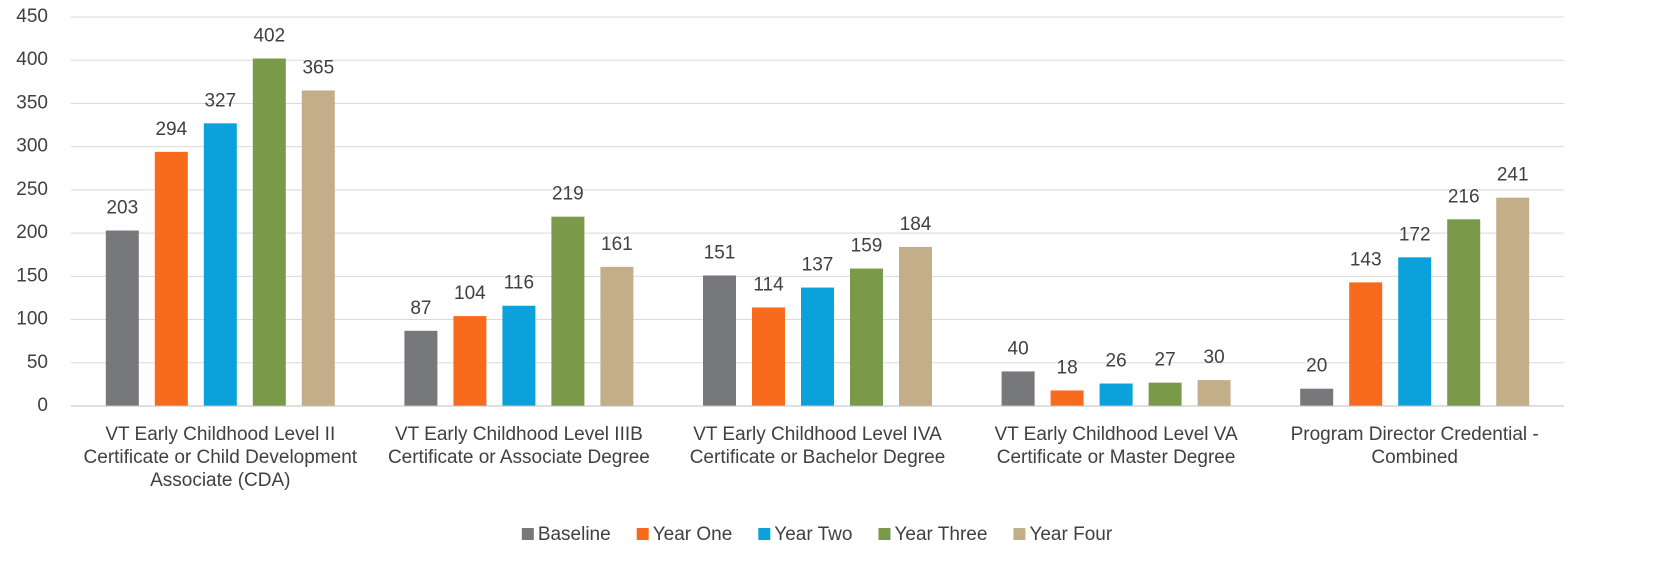 The height and width of the screenshot is (577, 1657). I want to click on legend-label: Year Three, so click(940, 534).